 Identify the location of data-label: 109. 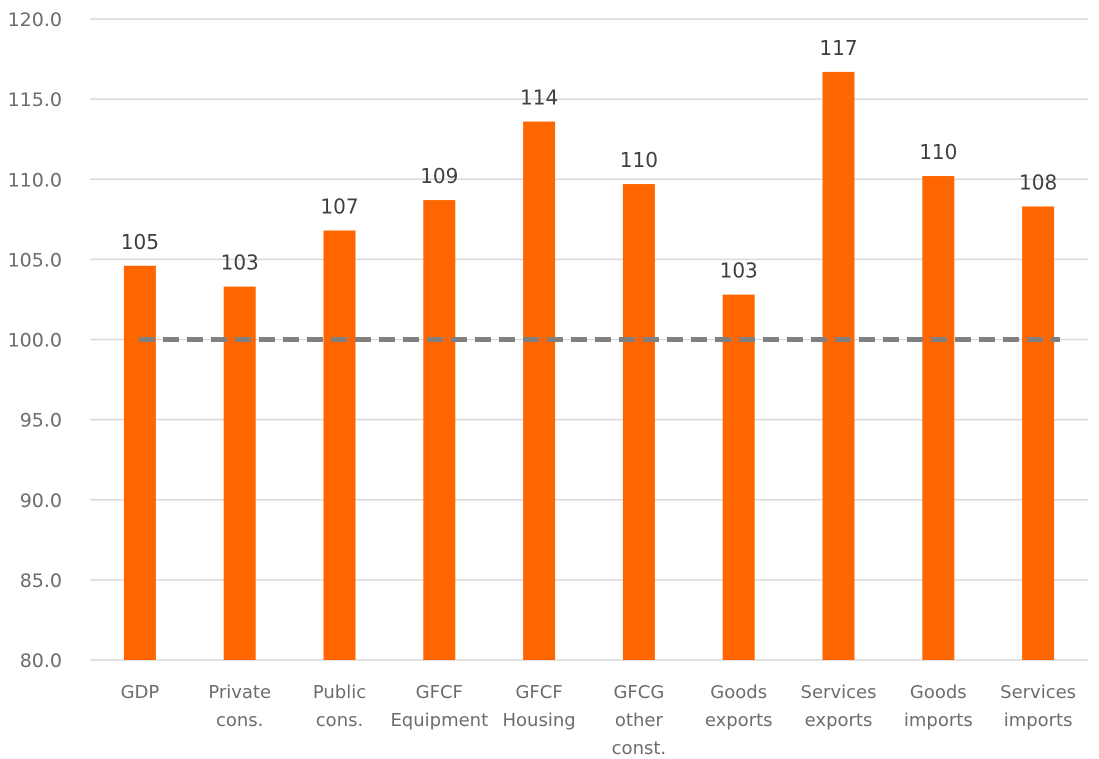
(439, 176).